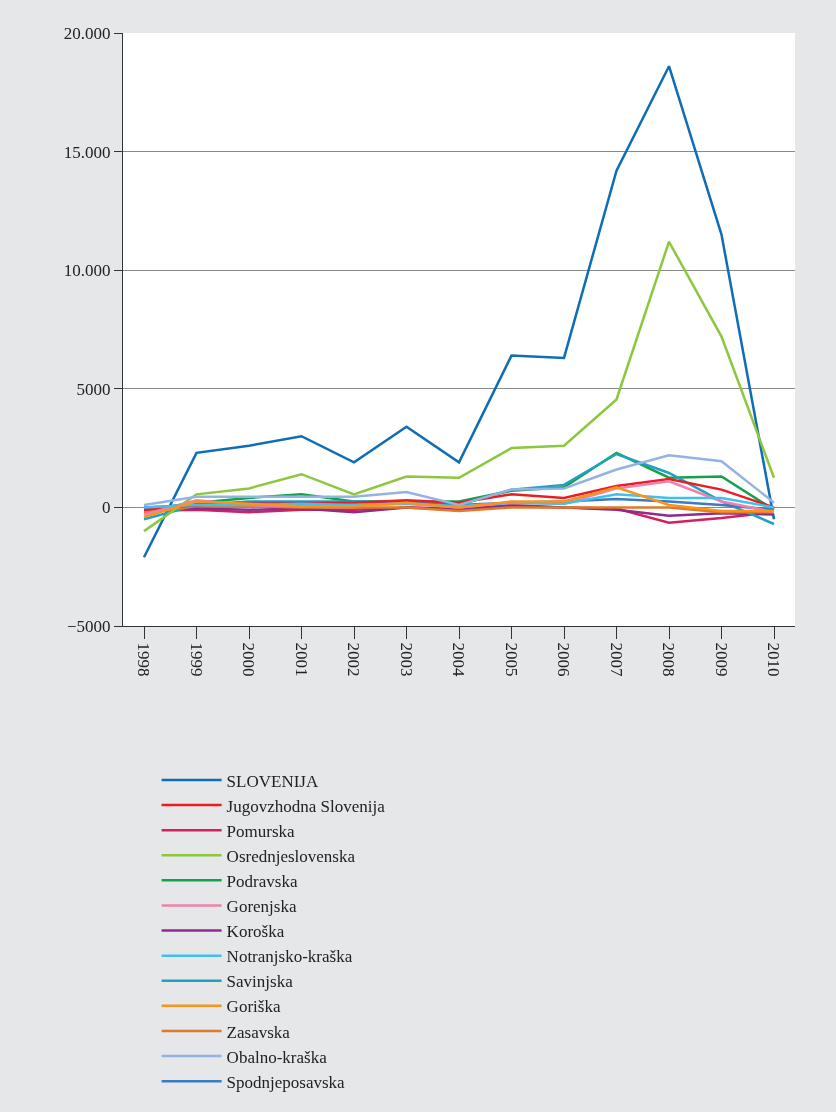  I want to click on legend-label: Obalno-kraška, so click(277, 1057).